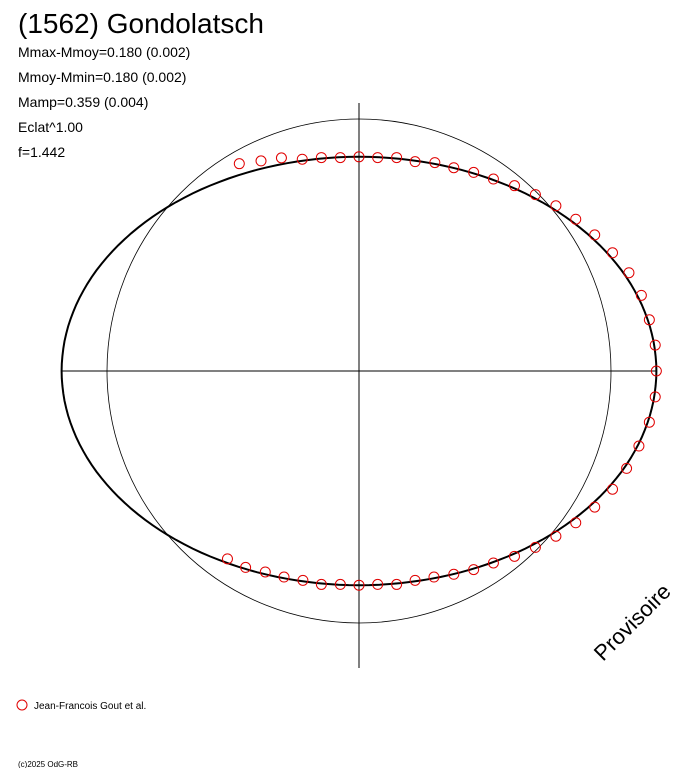 The image size is (688, 768). What do you see at coordinates (104, 52) in the screenshot?
I see `info-line: Mmax-Mmoy=0.180 (0.002)` at bounding box center [104, 52].